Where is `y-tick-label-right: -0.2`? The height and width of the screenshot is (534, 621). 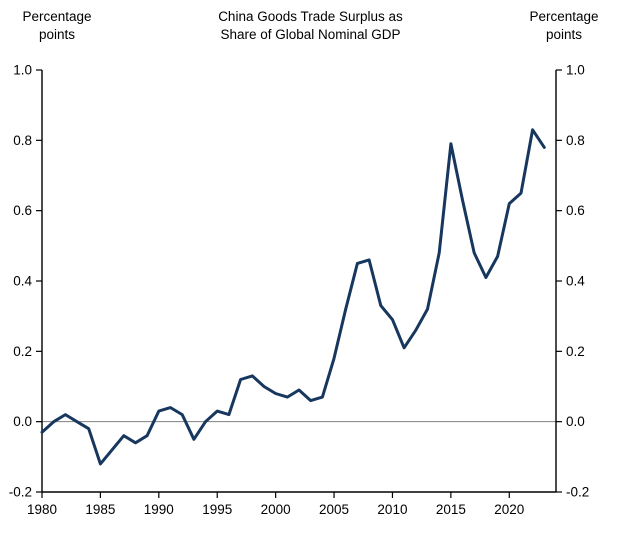
y-tick-label-right: -0.2 is located at coordinates (577, 492).